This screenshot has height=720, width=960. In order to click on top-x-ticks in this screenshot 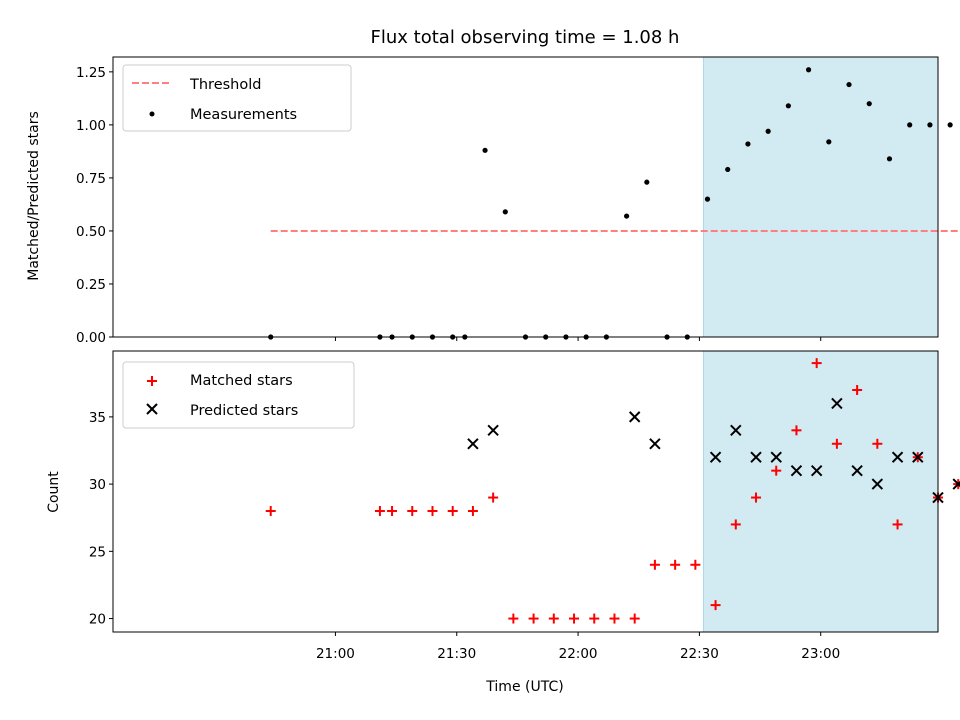, I will do `click(578, 339)`.